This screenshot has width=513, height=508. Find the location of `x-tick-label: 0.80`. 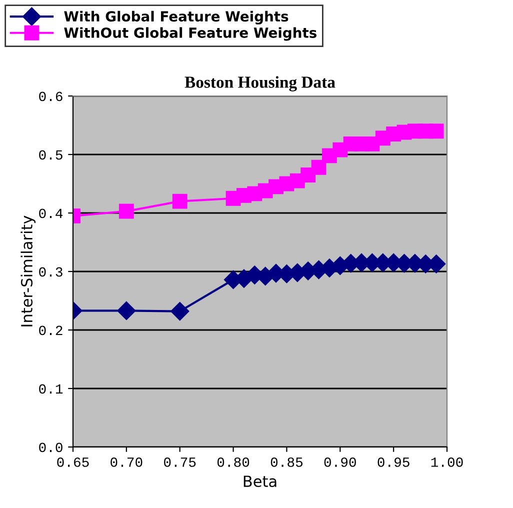

x-tick-label: 0.80 is located at coordinates (233, 462).